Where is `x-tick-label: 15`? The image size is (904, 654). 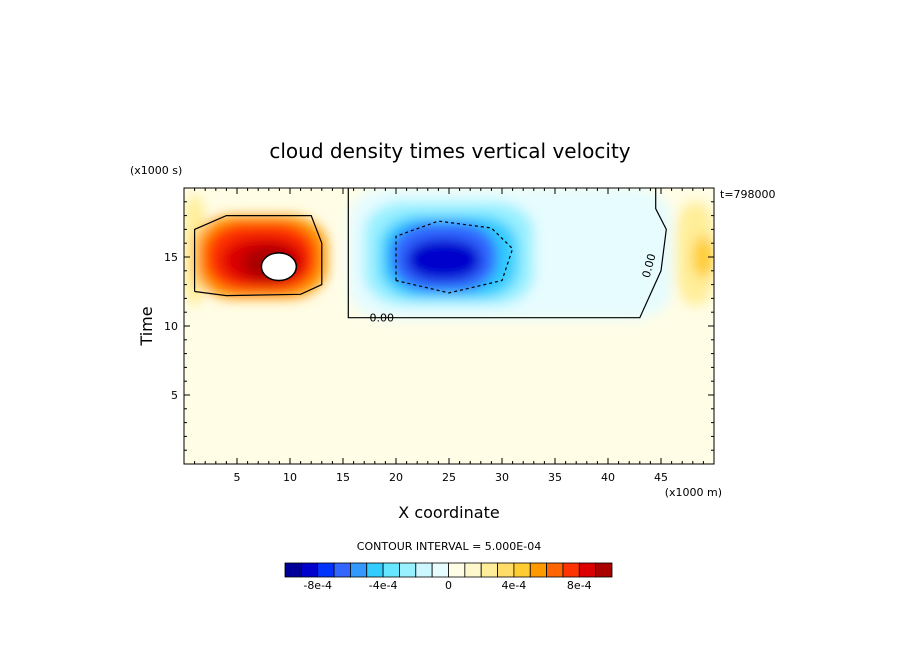
x-tick-label: 15 is located at coordinates (343, 477).